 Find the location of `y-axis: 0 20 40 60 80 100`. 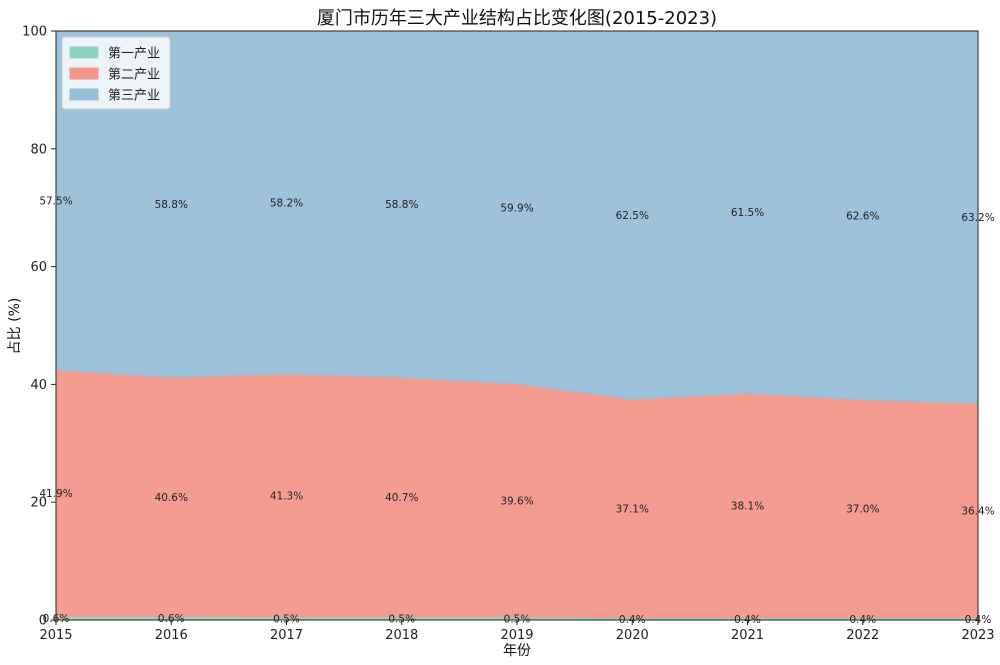

y-axis: 0 20 40 60 80 100 is located at coordinates (39, 327).